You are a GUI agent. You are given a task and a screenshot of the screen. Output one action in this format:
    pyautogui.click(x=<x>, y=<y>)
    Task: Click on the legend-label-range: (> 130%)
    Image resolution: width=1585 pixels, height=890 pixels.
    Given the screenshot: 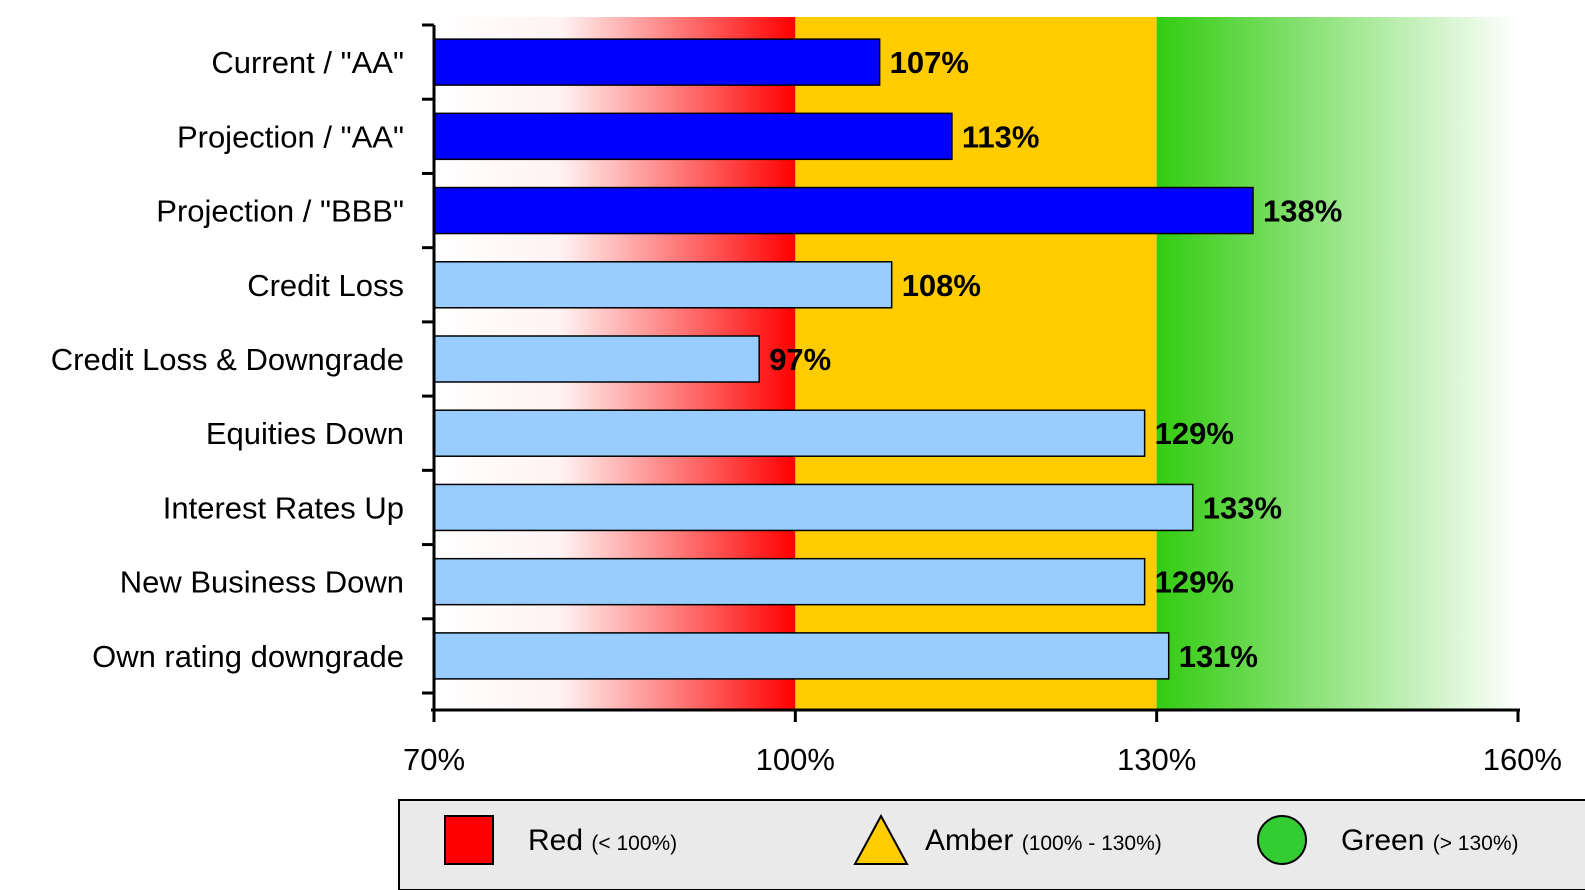 What is the action you would take?
    pyautogui.click(x=1476, y=843)
    